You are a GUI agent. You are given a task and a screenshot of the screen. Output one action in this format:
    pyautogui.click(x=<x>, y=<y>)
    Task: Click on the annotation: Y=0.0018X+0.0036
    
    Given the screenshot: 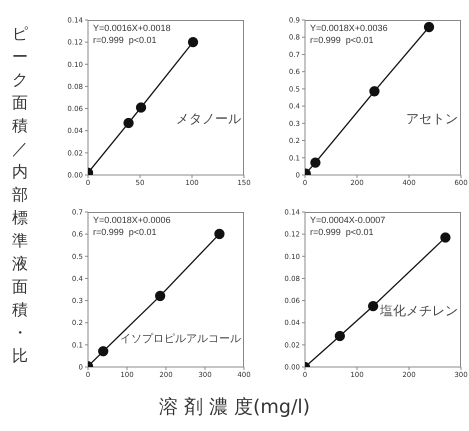 What is the action you would take?
    pyautogui.click(x=349, y=28)
    